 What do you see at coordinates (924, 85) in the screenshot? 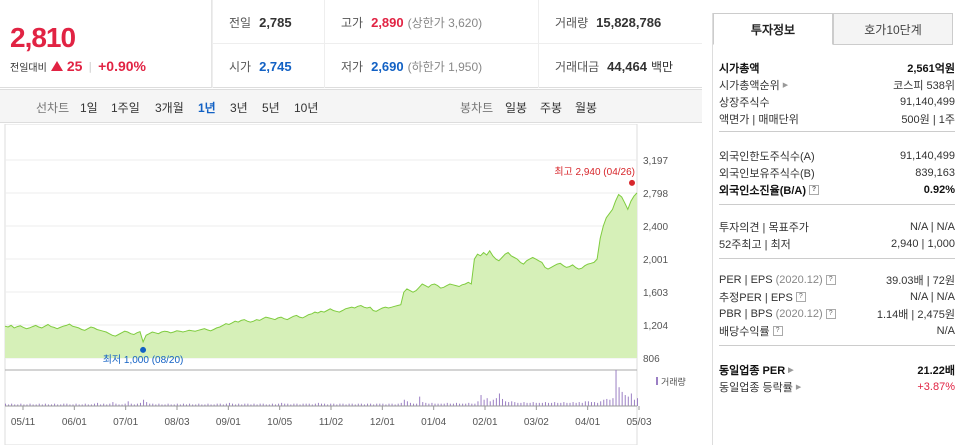
I see `info-value: 코스피 538위` at bounding box center [924, 85].